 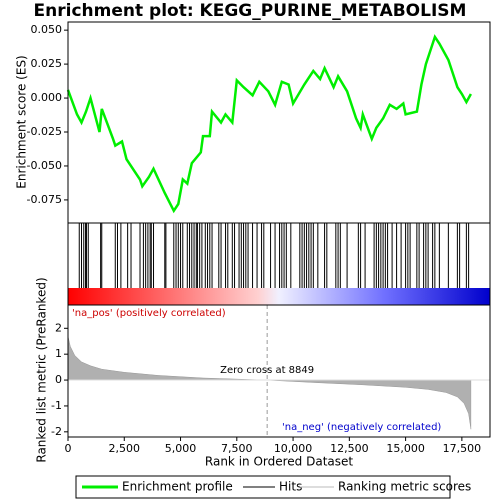 What do you see at coordinates (181, 448) in the screenshot?
I see `x-tick-label: 5,000` at bounding box center [181, 448].